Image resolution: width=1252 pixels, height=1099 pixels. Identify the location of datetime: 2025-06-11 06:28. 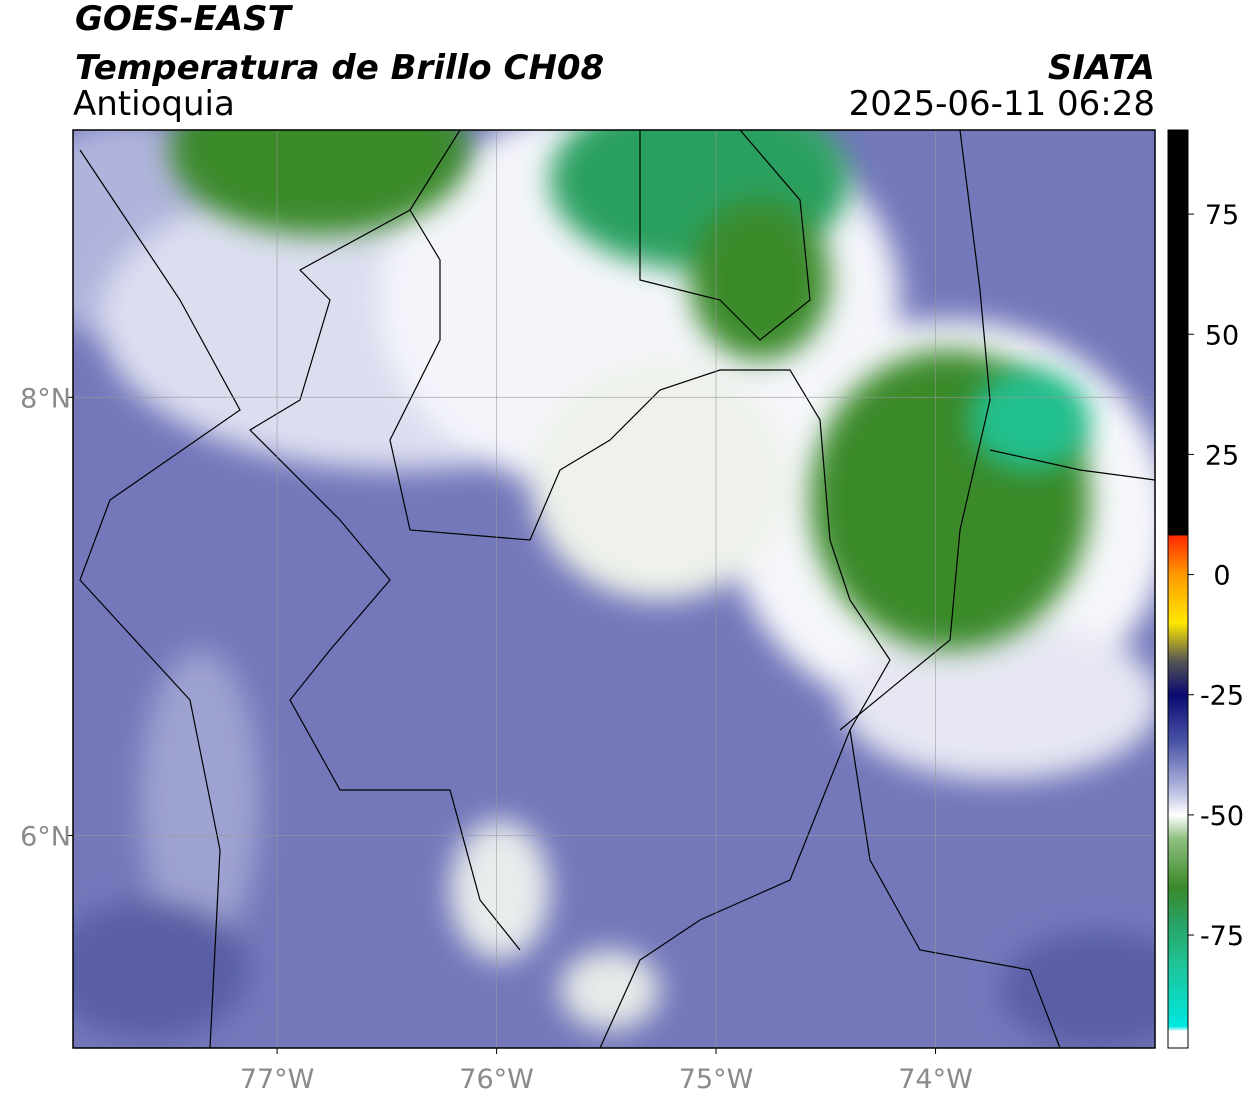
(1002, 104).